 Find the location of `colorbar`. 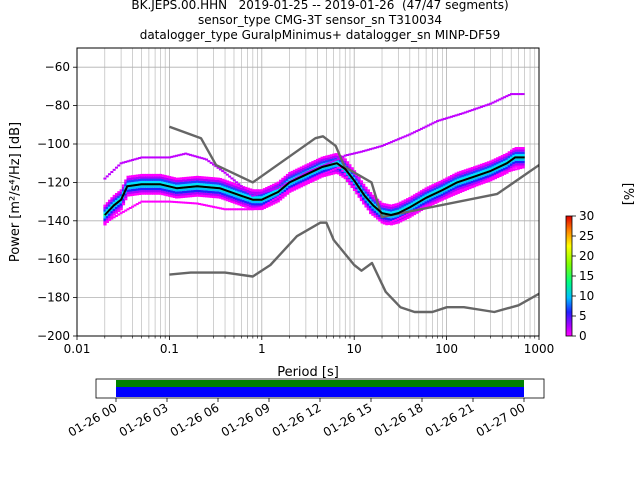

colorbar is located at coordinates (569, 276).